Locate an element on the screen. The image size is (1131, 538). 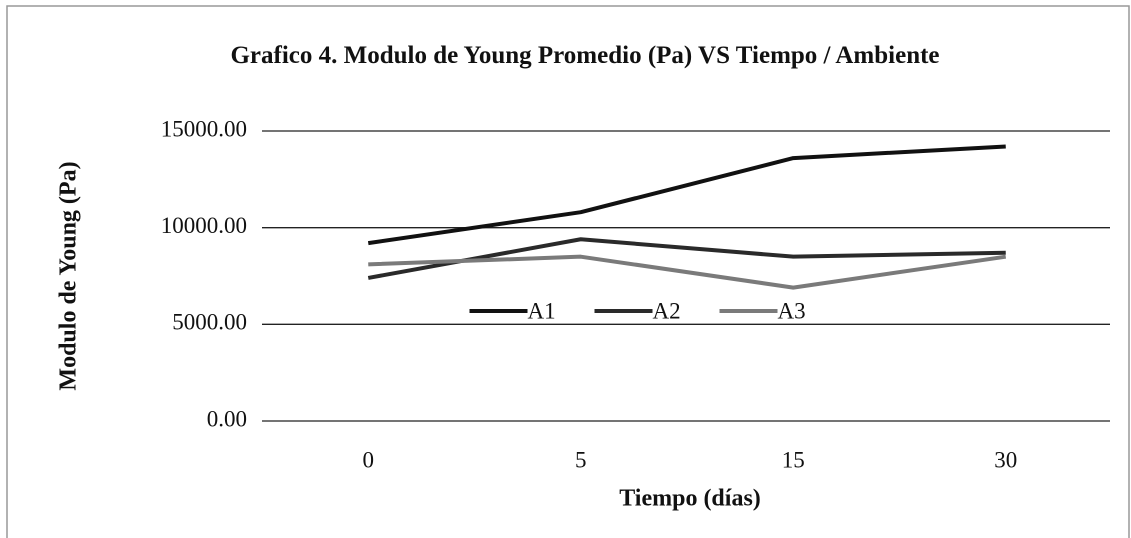
legend-label: A3 is located at coordinates (792, 310).